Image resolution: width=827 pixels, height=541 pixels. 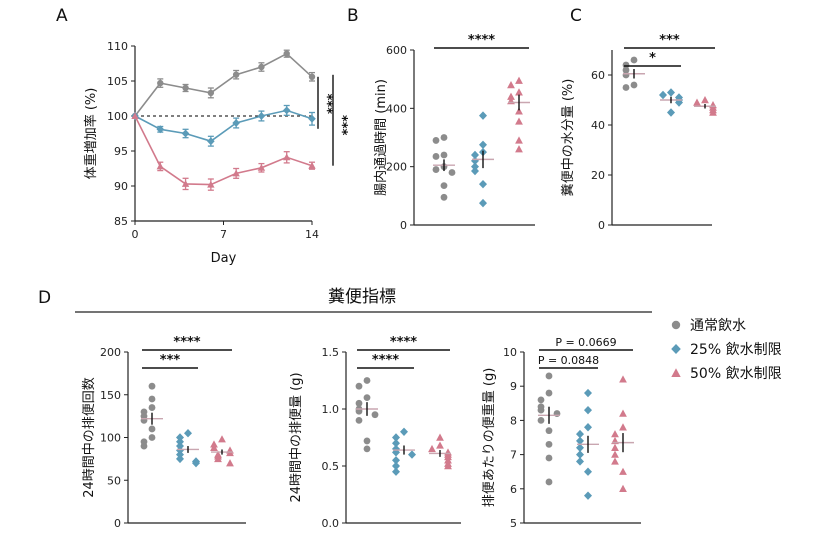 What do you see at coordinates (117, 116) in the screenshot?
I see `a-y-tick-label: 100` at bounding box center [117, 116].